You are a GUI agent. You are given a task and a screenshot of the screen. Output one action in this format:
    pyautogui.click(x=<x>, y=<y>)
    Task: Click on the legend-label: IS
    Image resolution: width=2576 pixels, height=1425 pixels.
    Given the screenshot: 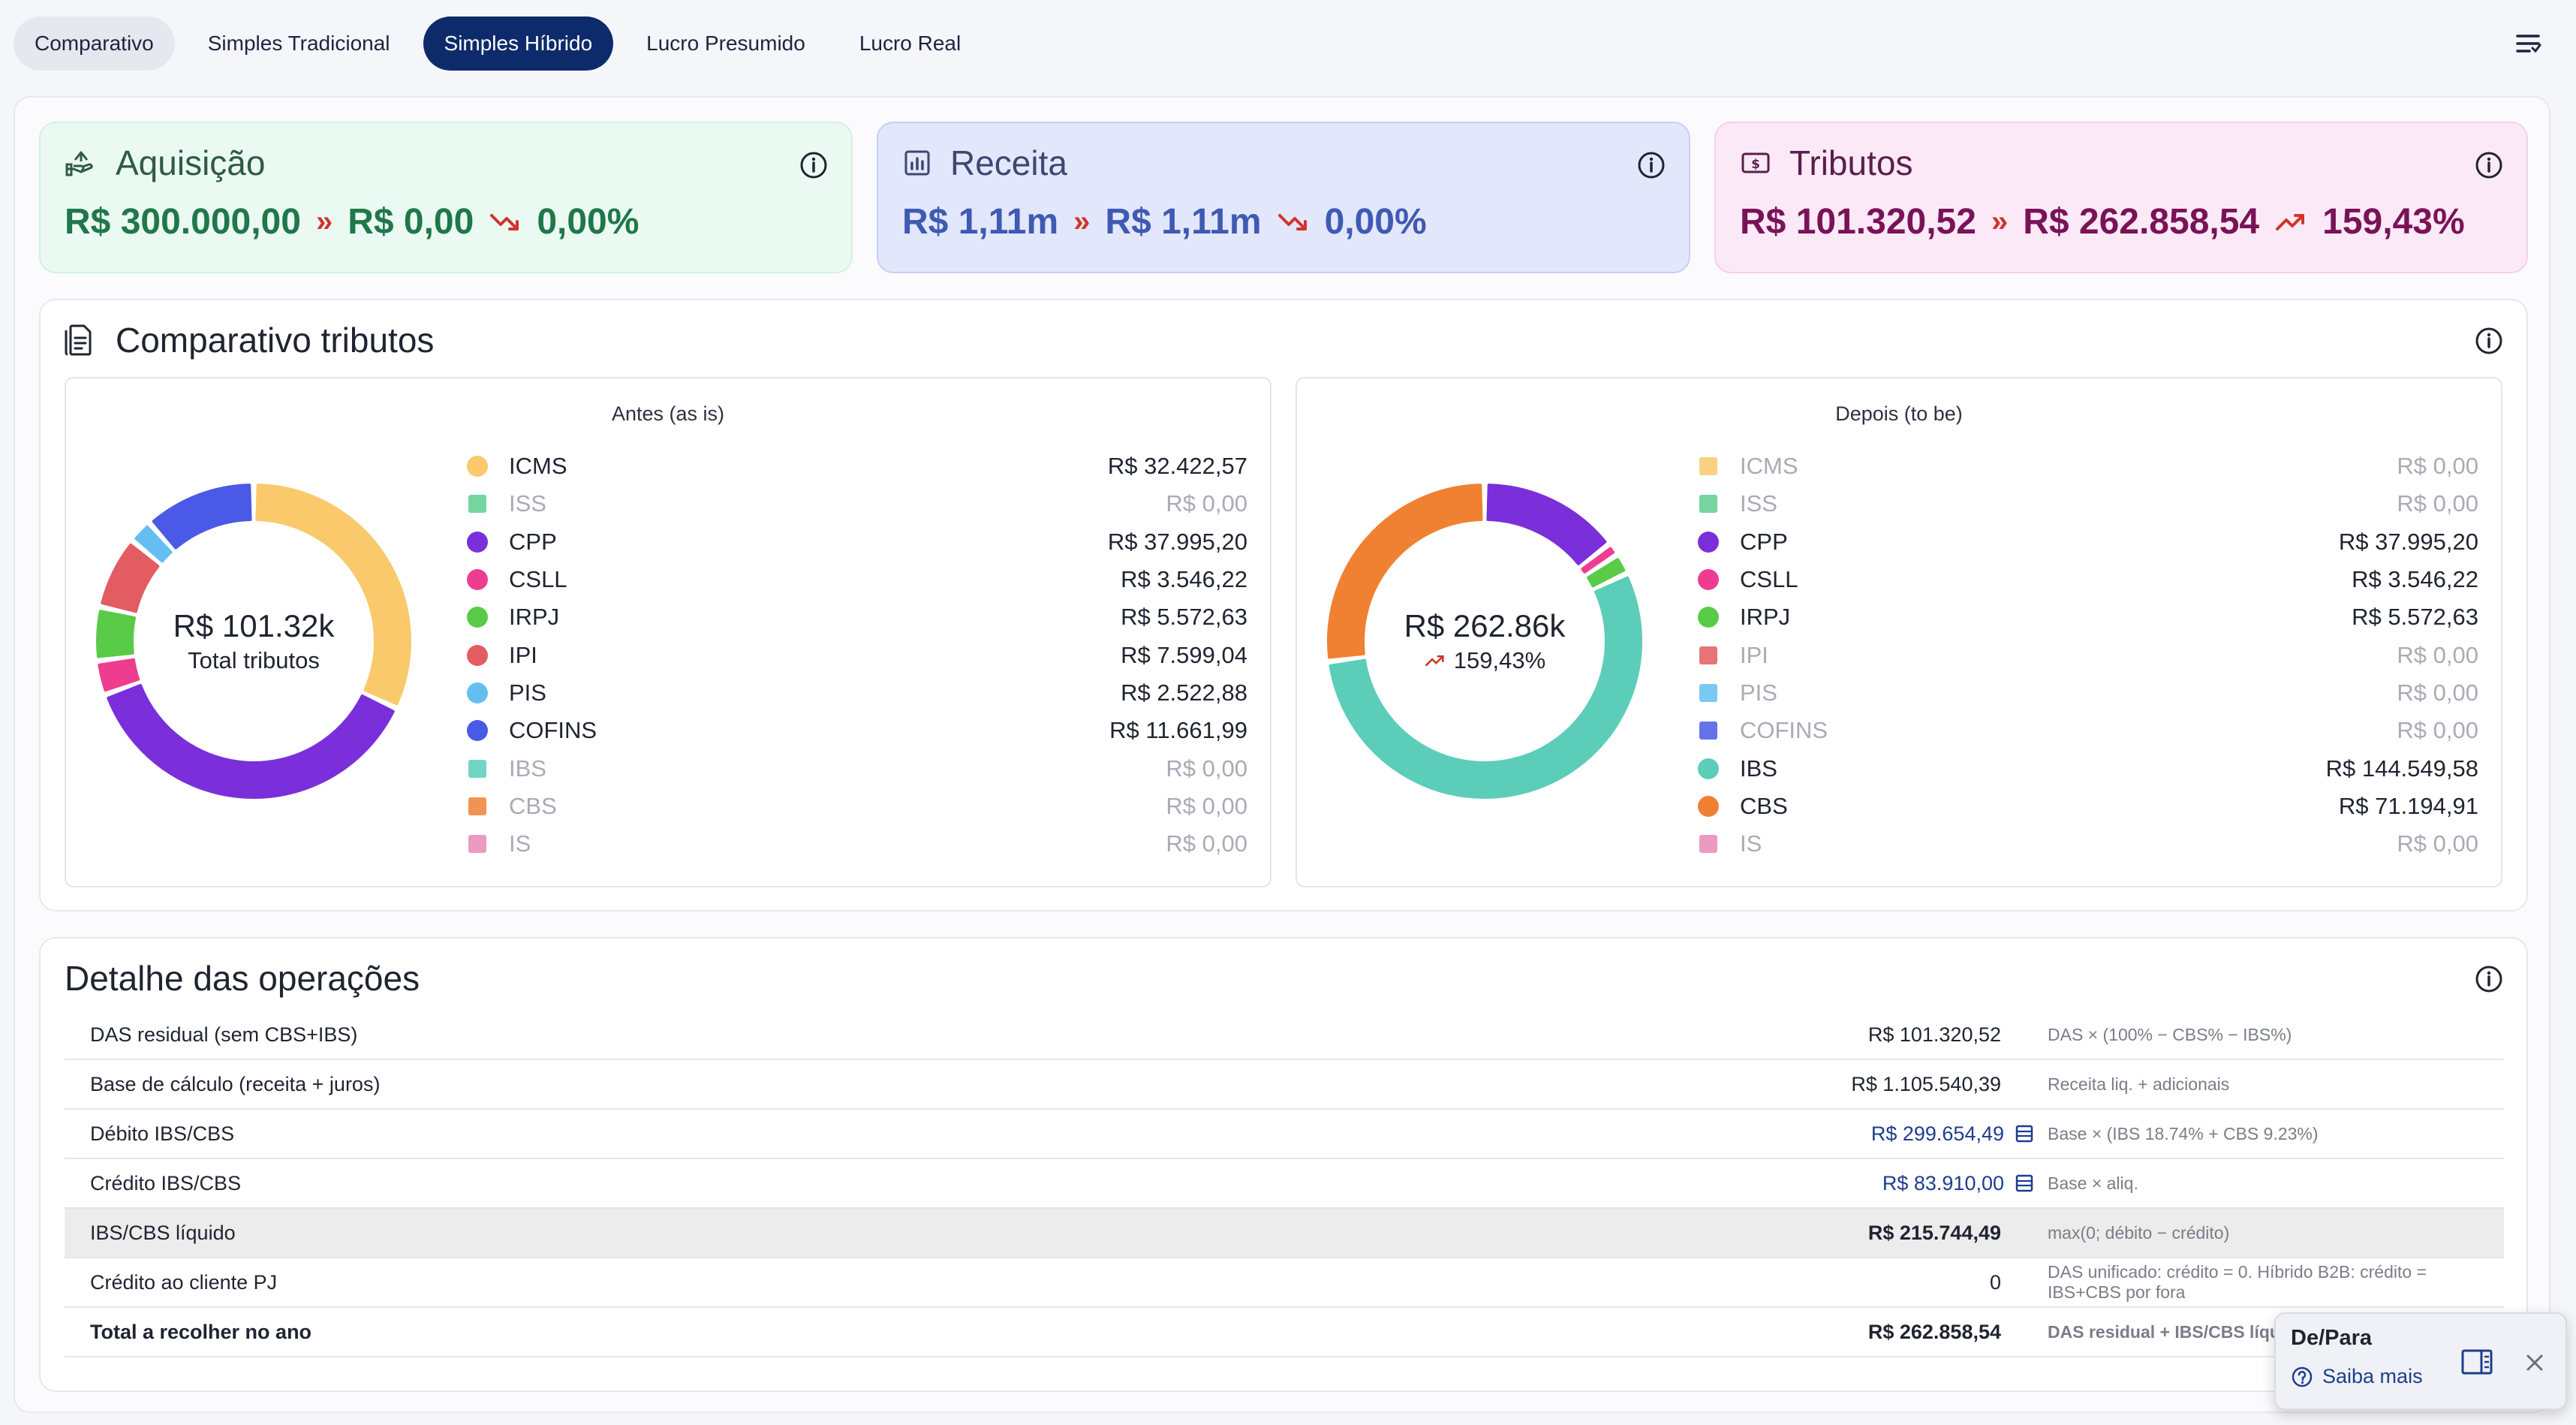 What is the action you would take?
    pyautogui.click(x=520, y=843)
    